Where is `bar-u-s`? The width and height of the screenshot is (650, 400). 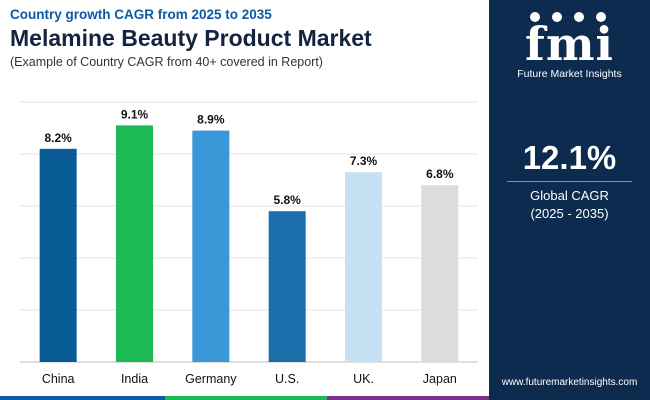 bar-u-s is located at coordinates (287, 286).